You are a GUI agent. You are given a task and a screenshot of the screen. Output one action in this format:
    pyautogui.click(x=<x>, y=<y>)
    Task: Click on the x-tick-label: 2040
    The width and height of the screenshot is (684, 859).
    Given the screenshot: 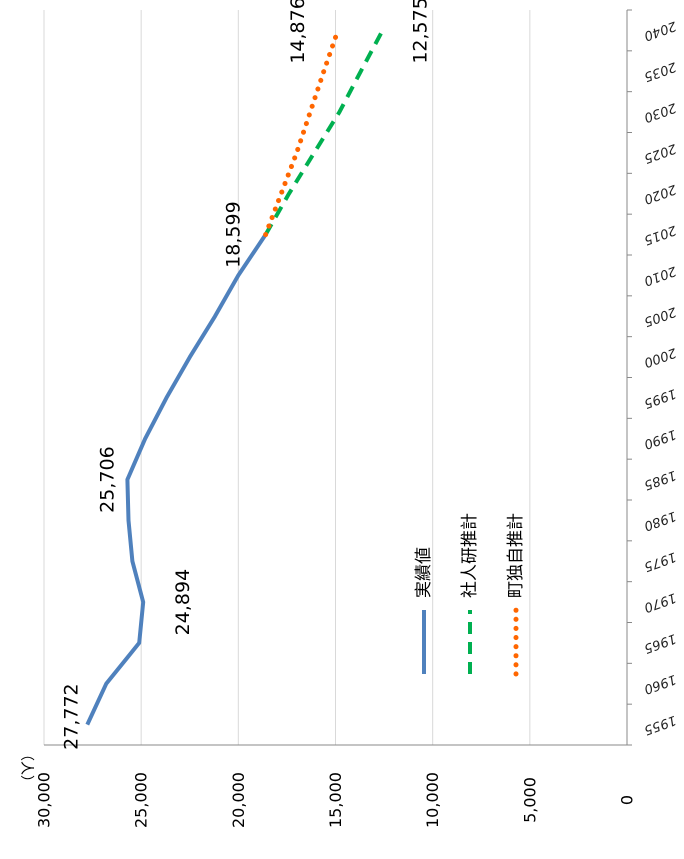 What is the action you would take?
    pyautogui.click(x=660, y=30)
    